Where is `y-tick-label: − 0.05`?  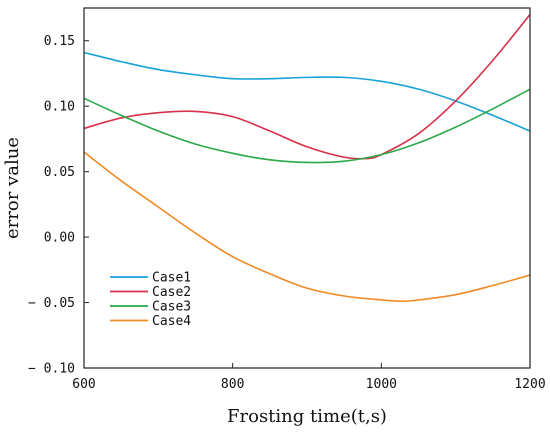
y-tick-label: − 0.05 is located at coordinates (51, 303).